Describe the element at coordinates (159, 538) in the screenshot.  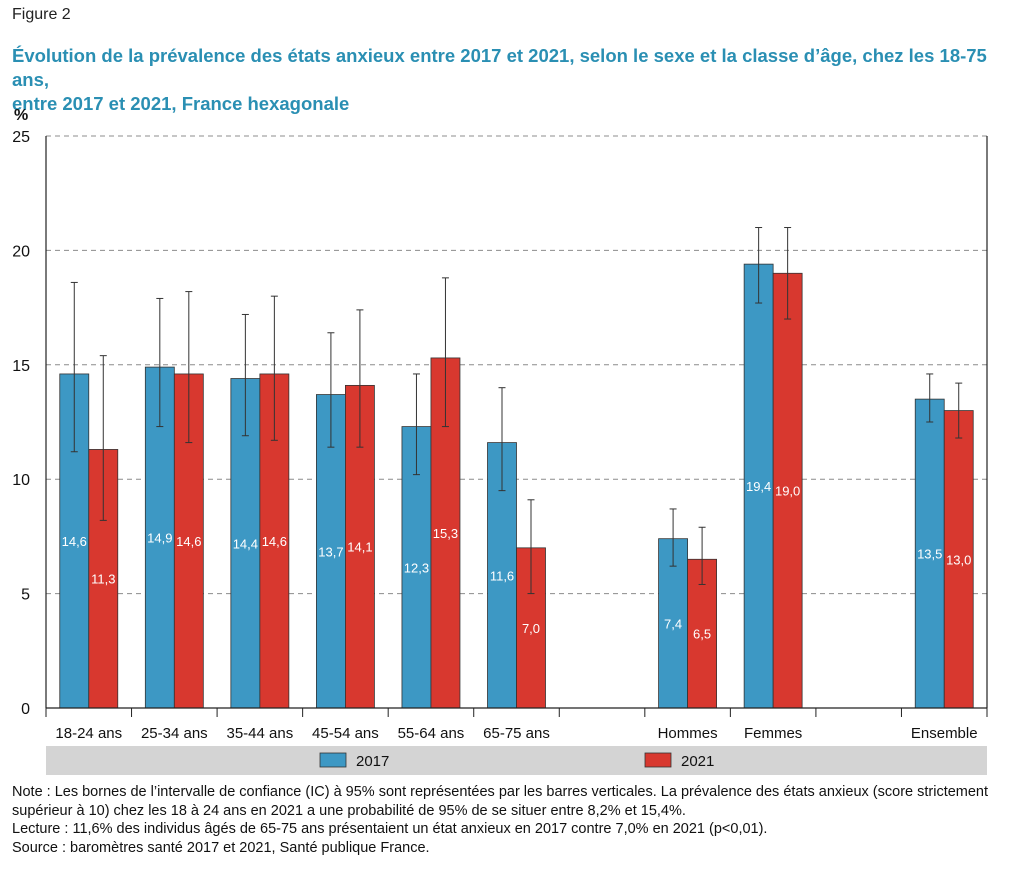
I see `data-label: 14,9` at that location.